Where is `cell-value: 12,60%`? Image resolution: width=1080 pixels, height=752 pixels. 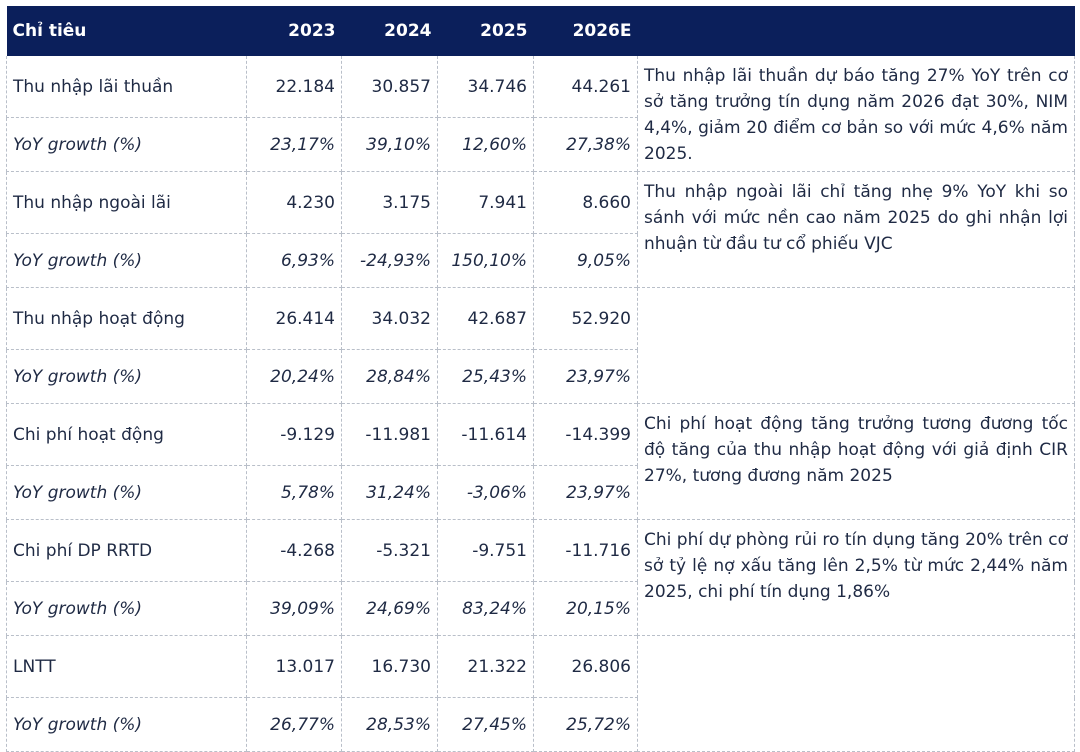 cell-value: 12,60% is located at coordinates (485, 144).